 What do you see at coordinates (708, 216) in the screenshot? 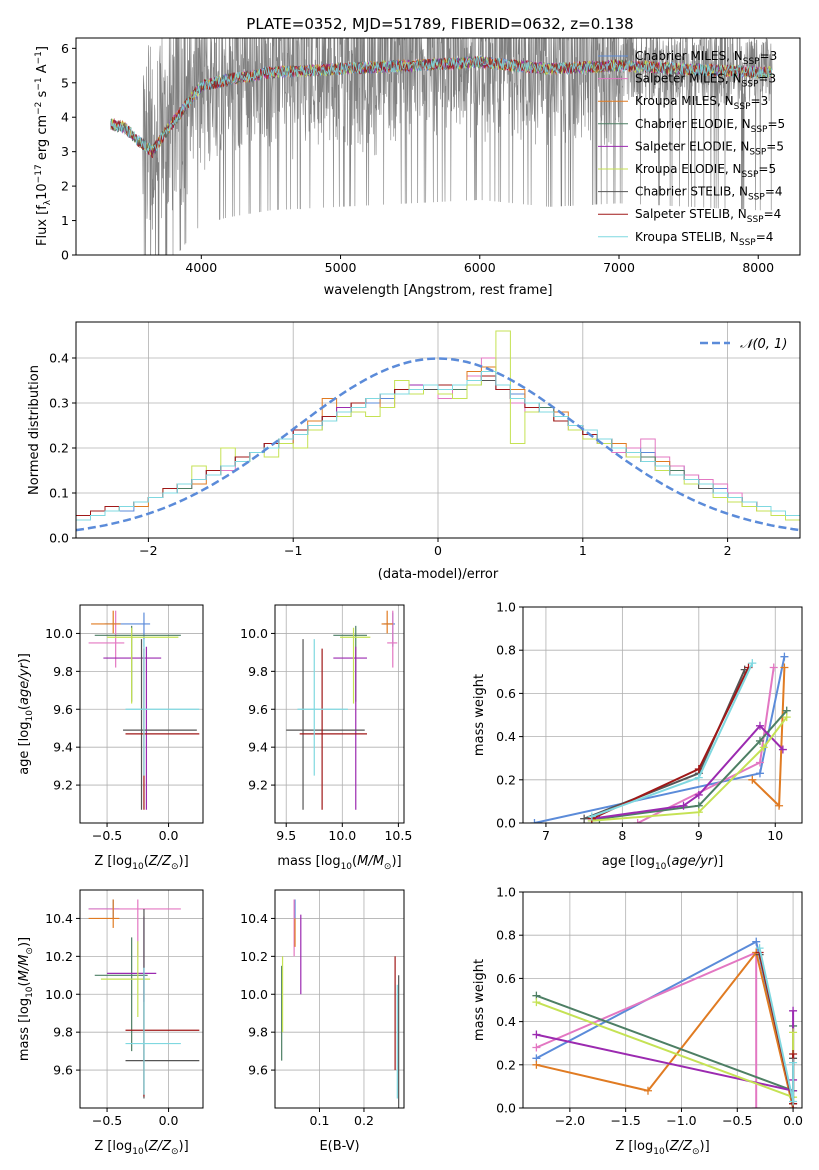
I see `legend-label: Salpeter STELIB, NSSP=4` at bounding box center [708, 216].